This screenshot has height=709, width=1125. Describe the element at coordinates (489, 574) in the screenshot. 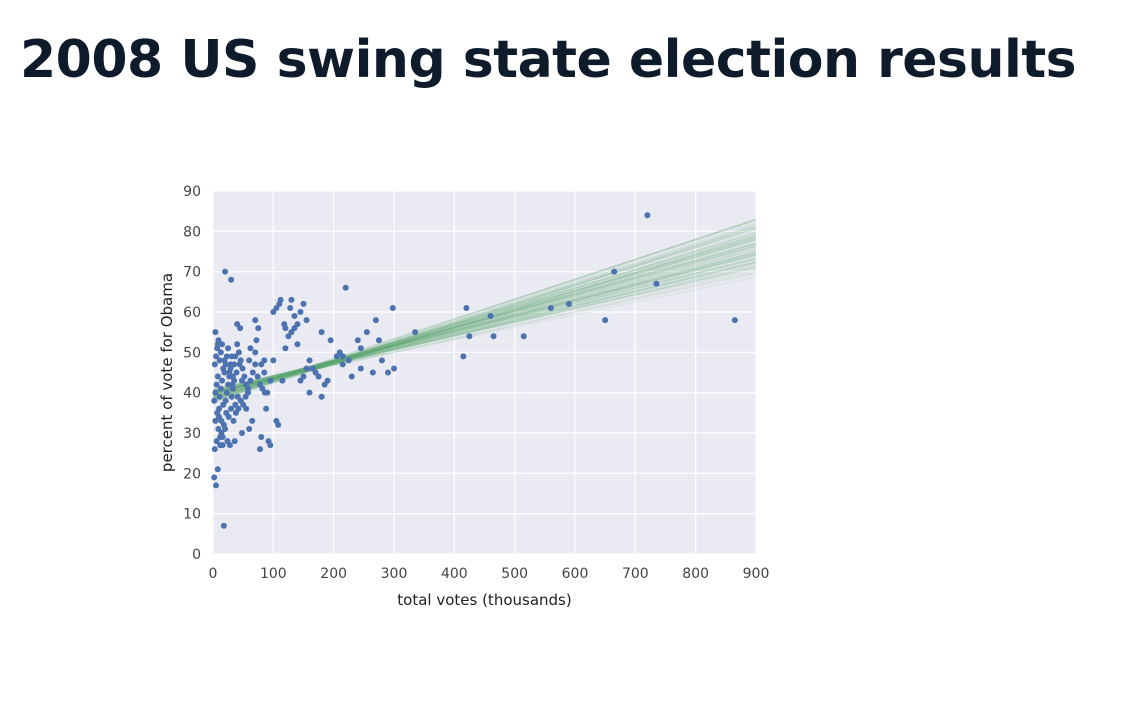

I see `x-axis-ticks: 0 100 200 300 400 500 600 700 800 900` at that location.